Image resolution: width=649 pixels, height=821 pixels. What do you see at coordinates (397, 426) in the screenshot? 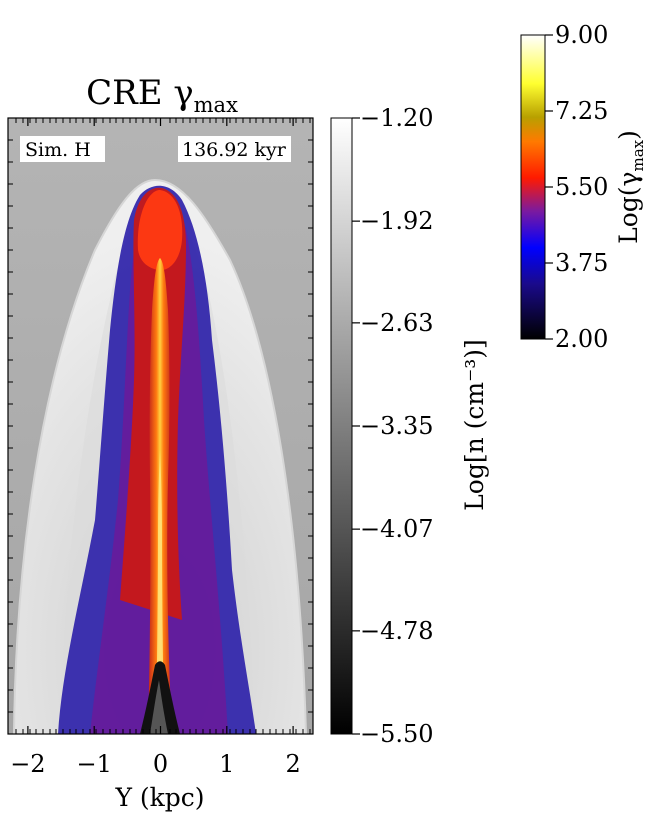
I see `density-tick-label: −3.35` at bounding box center [397, 426].